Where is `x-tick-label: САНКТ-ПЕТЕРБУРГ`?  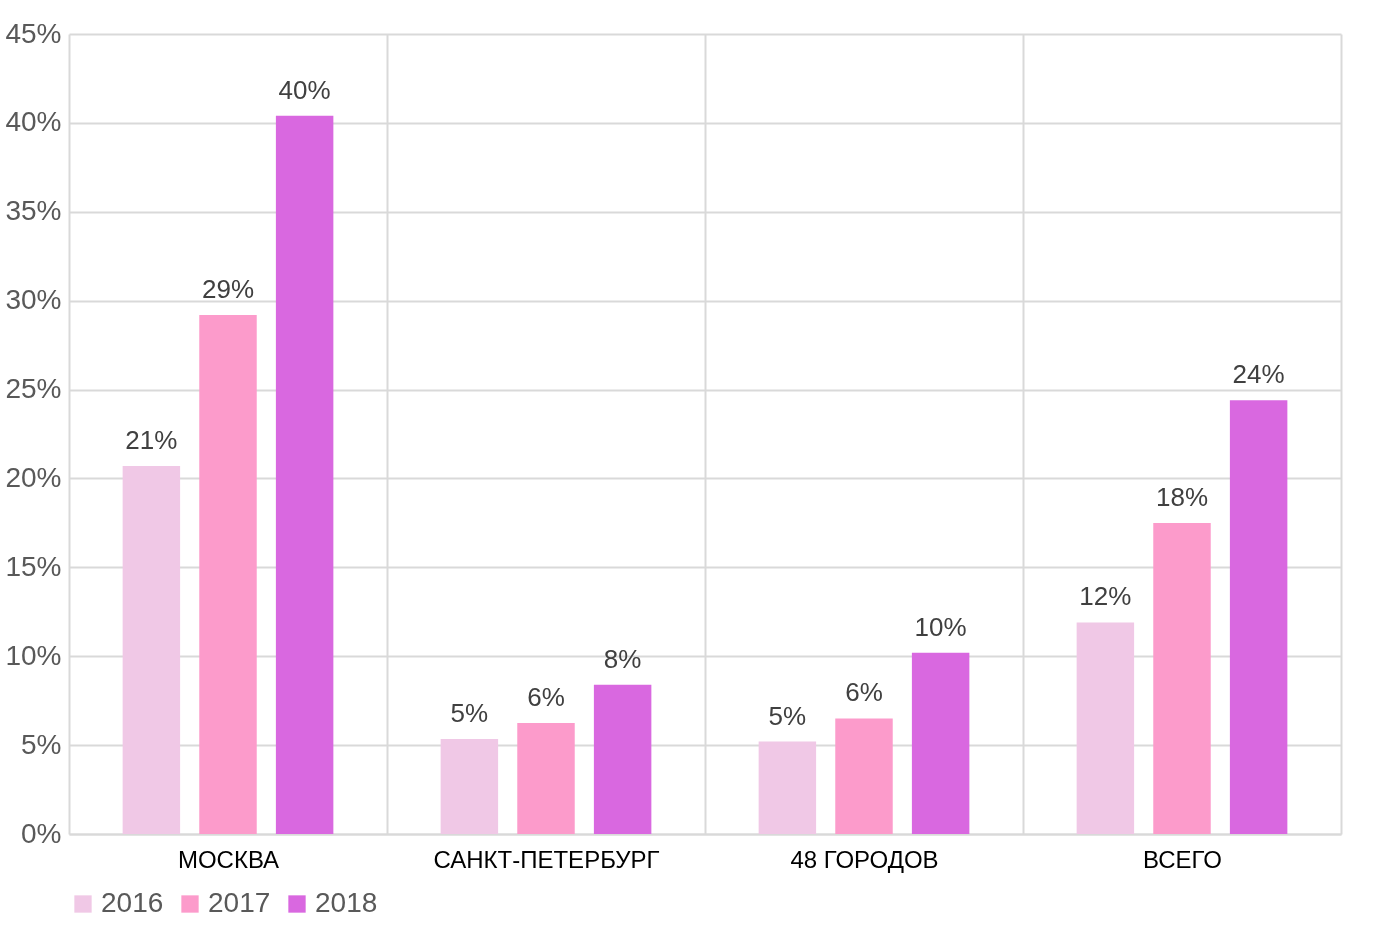
x-tick-label: САНКТ-ПЕТЕРБУРГ is located at coordinates (546, 859).